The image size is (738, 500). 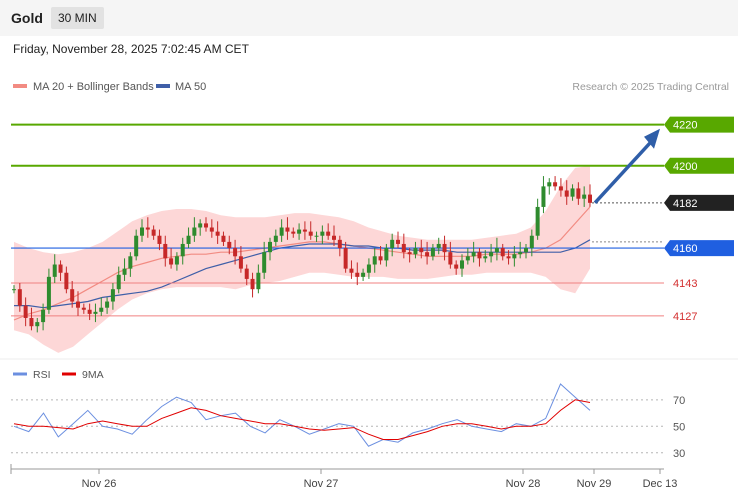 What do you see at coordinates (685, 284) in the screenshot?
I see `level-label-4143: 4143` at bounding box center [685, 284].